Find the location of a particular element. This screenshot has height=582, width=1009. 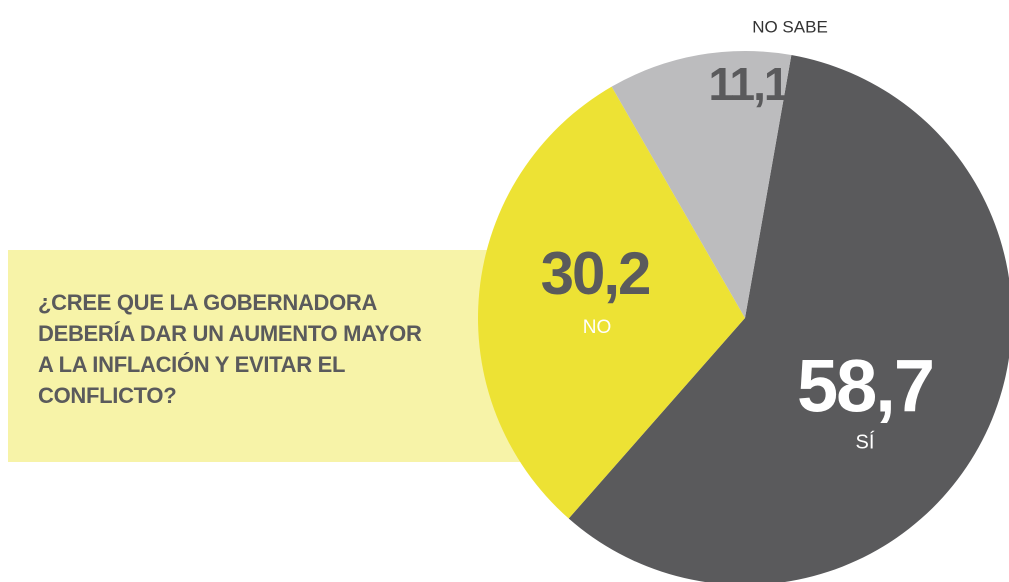

category-label: SÍ is located at coordinates (865, 441).